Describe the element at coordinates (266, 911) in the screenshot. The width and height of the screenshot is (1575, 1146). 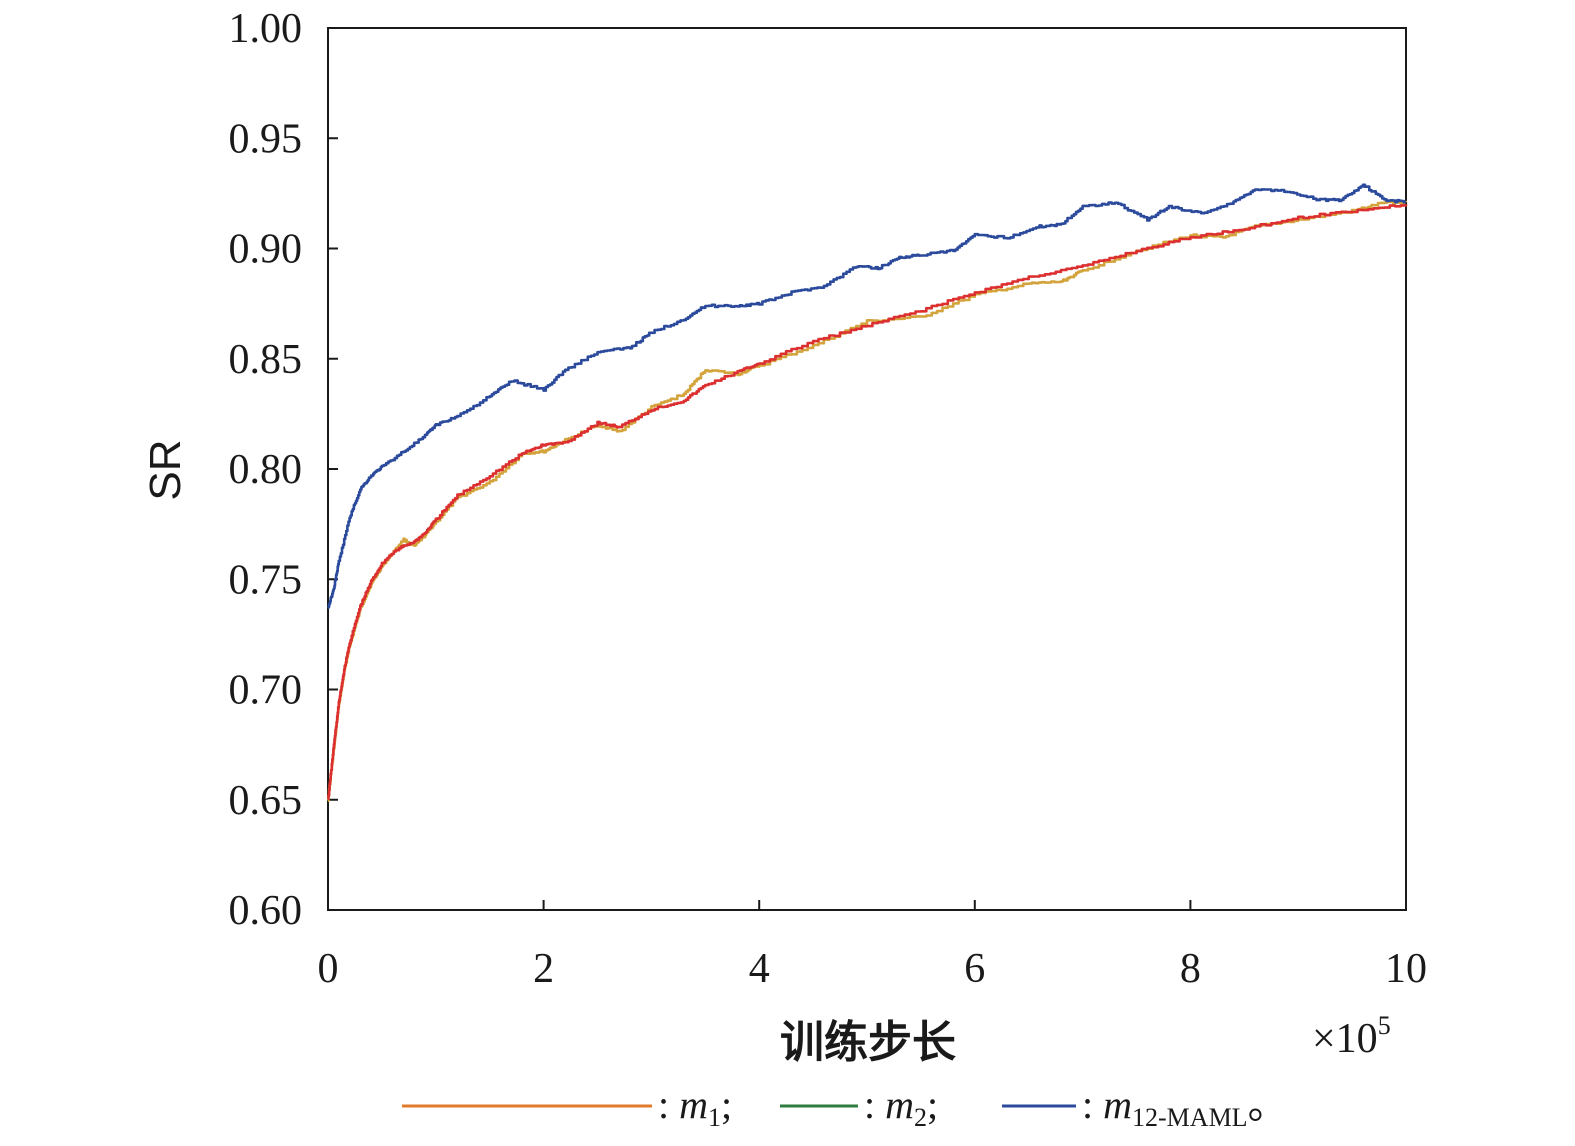
I see `y-tick-label: 0.60` at that location.